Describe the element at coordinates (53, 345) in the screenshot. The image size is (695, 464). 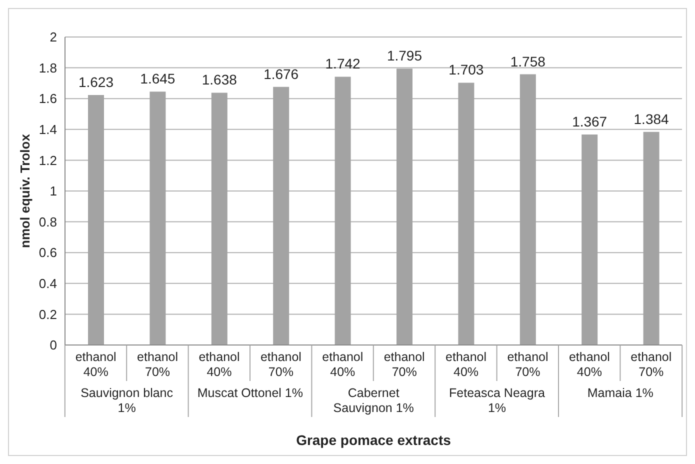
I see `y-tick-label: 0` at that location.